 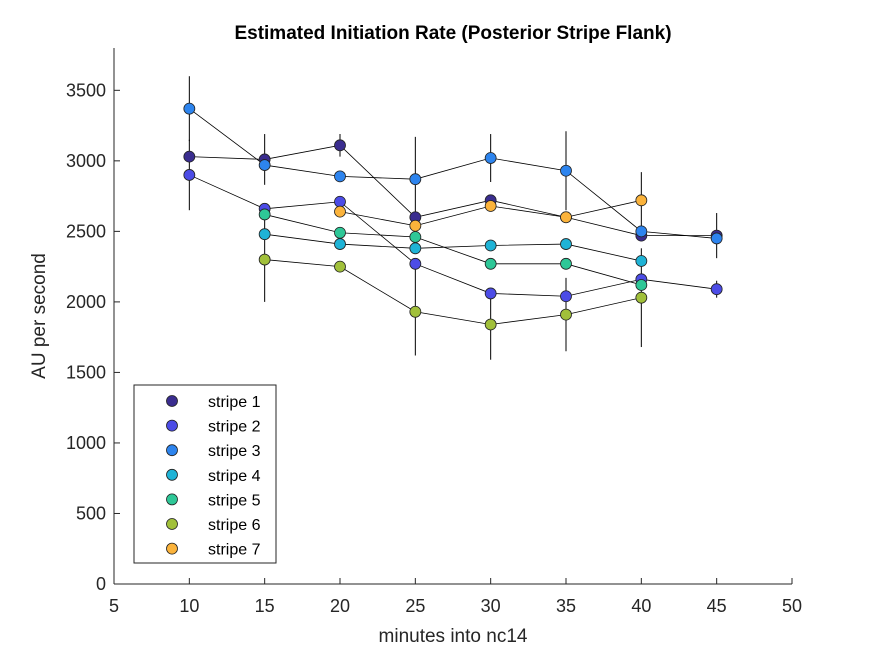 What do you see at coordinates (717, 606) in the screenshot?
I see `x-tick-label: 45` at bounding box center [717, 606].